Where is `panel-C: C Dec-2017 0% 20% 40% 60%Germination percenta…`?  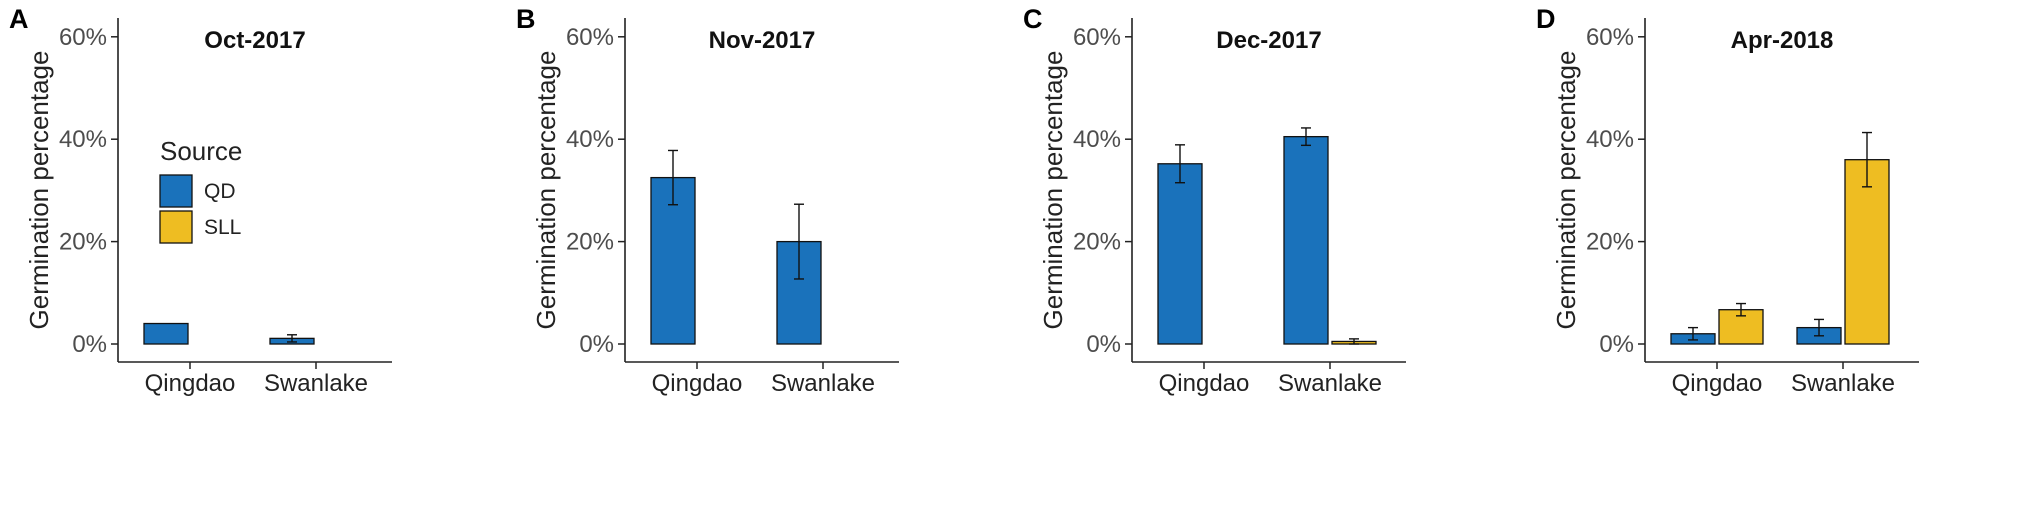
panel-C: C Dec-2017 0% 20% 40% 60%Germination percenta… is located at coordinates (1214, 200).